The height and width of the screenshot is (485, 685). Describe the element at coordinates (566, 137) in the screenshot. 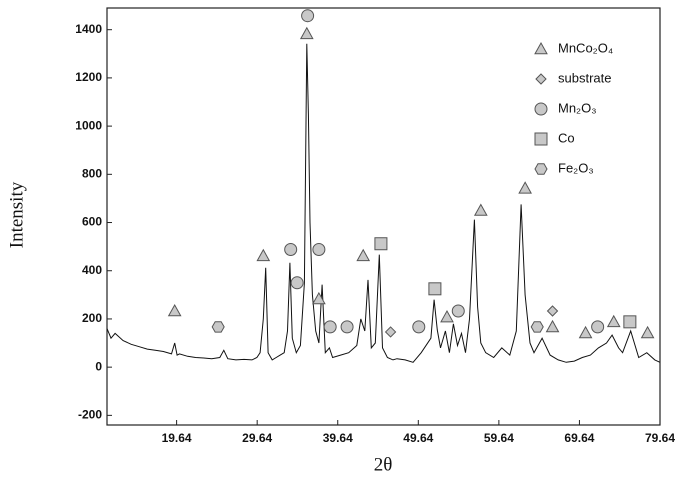

I see `legend-label: Co` at that location.